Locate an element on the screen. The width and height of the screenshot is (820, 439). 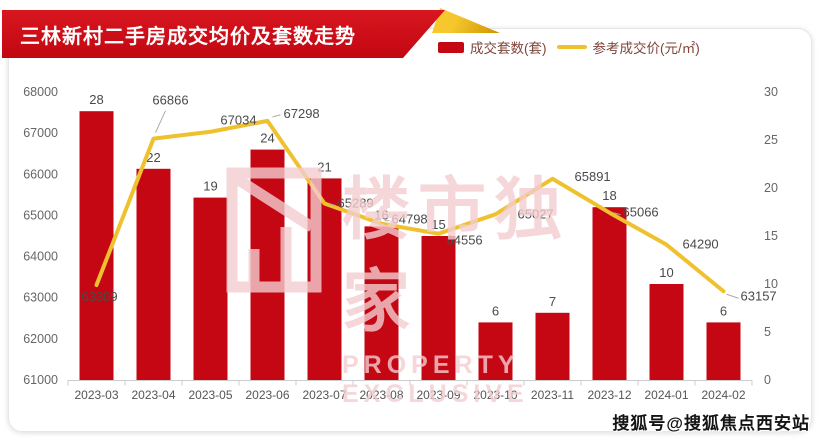
price-label-2023-08: 64798 is located at coordinates (410, 219).